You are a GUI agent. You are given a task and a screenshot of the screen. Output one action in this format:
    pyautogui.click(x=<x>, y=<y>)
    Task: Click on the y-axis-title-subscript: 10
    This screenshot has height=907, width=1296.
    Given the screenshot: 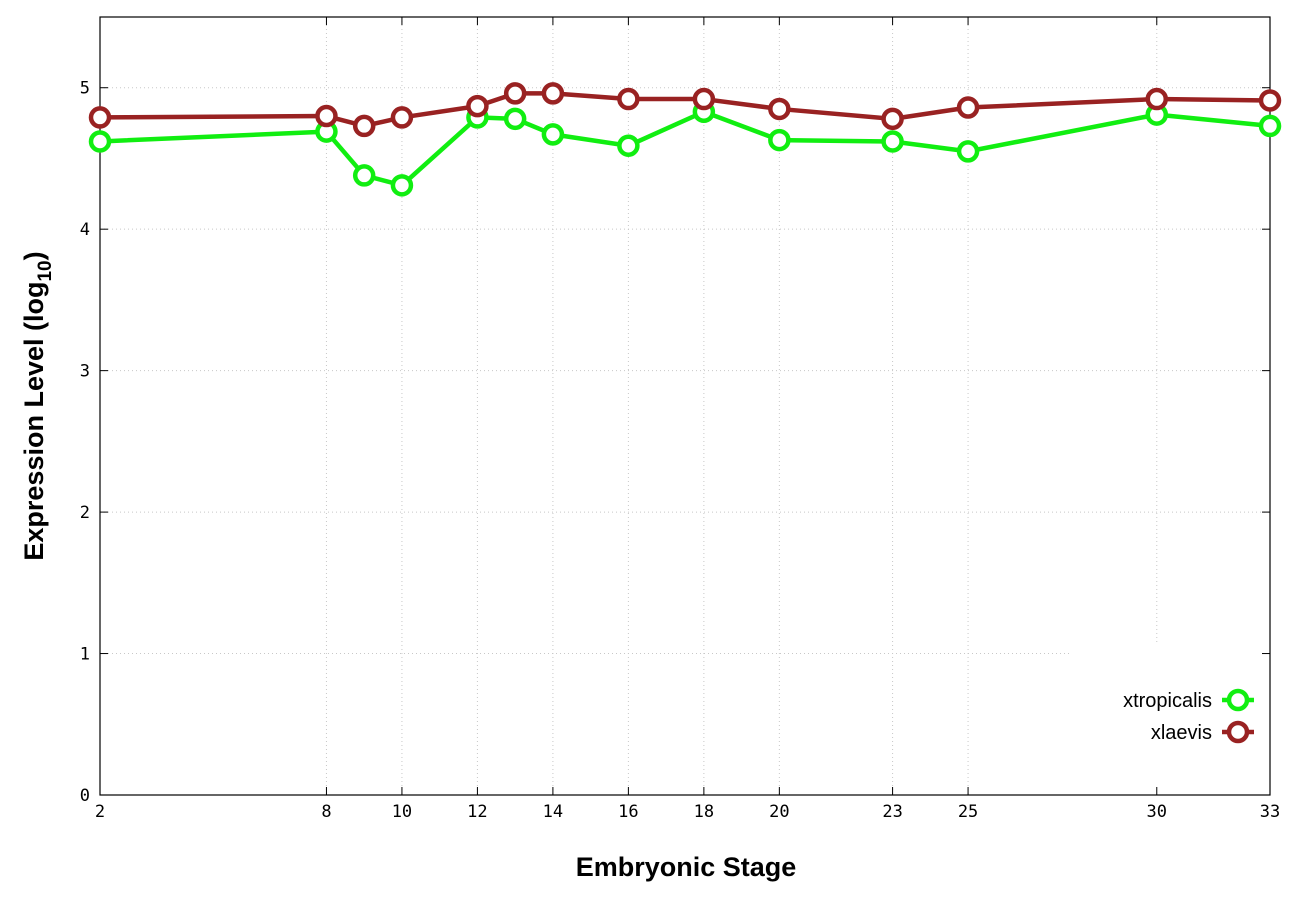 What is the action you would take?
    pyautogui.click(x=45, y=270)
    